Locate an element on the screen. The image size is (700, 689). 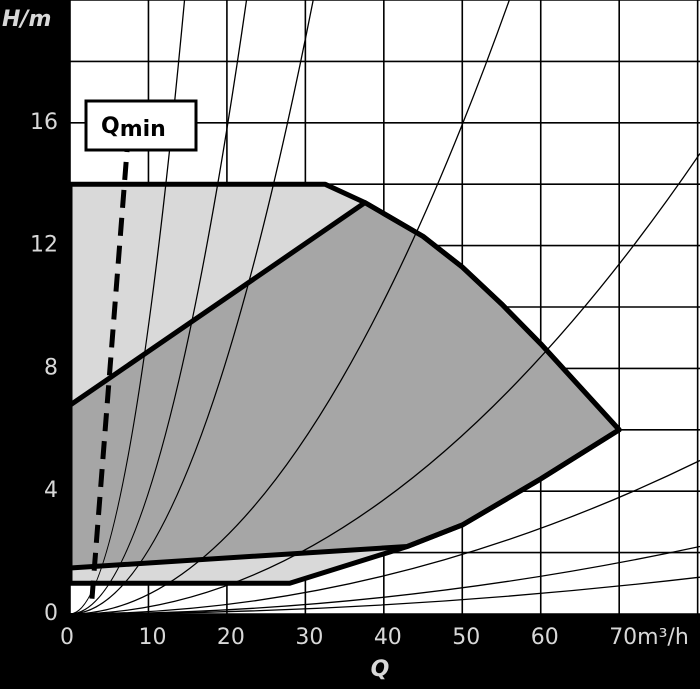
qmin-sub: min is located at coordinates (143, 129).